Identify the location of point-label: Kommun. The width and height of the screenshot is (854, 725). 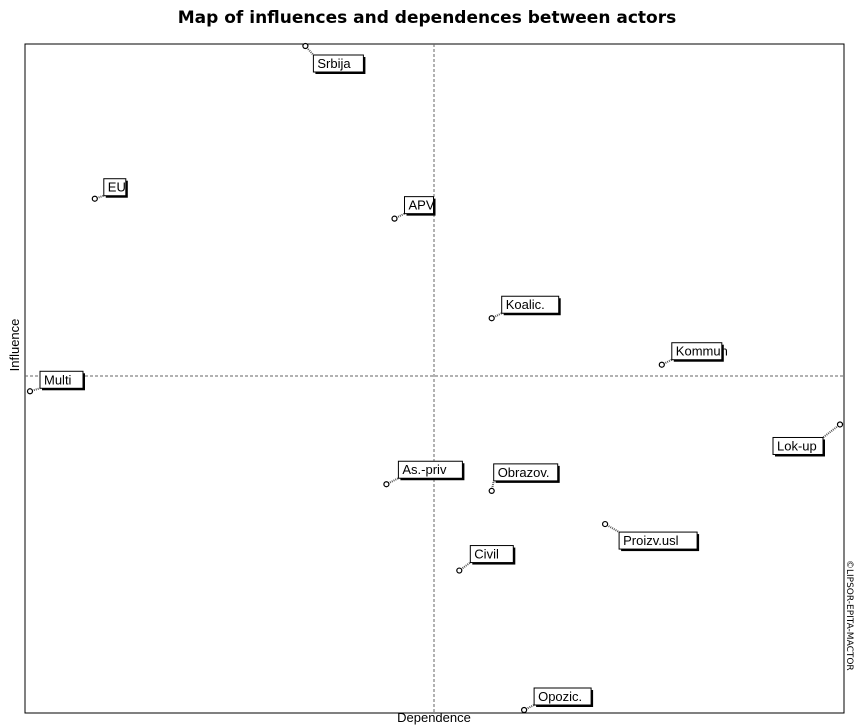
(702, 351).